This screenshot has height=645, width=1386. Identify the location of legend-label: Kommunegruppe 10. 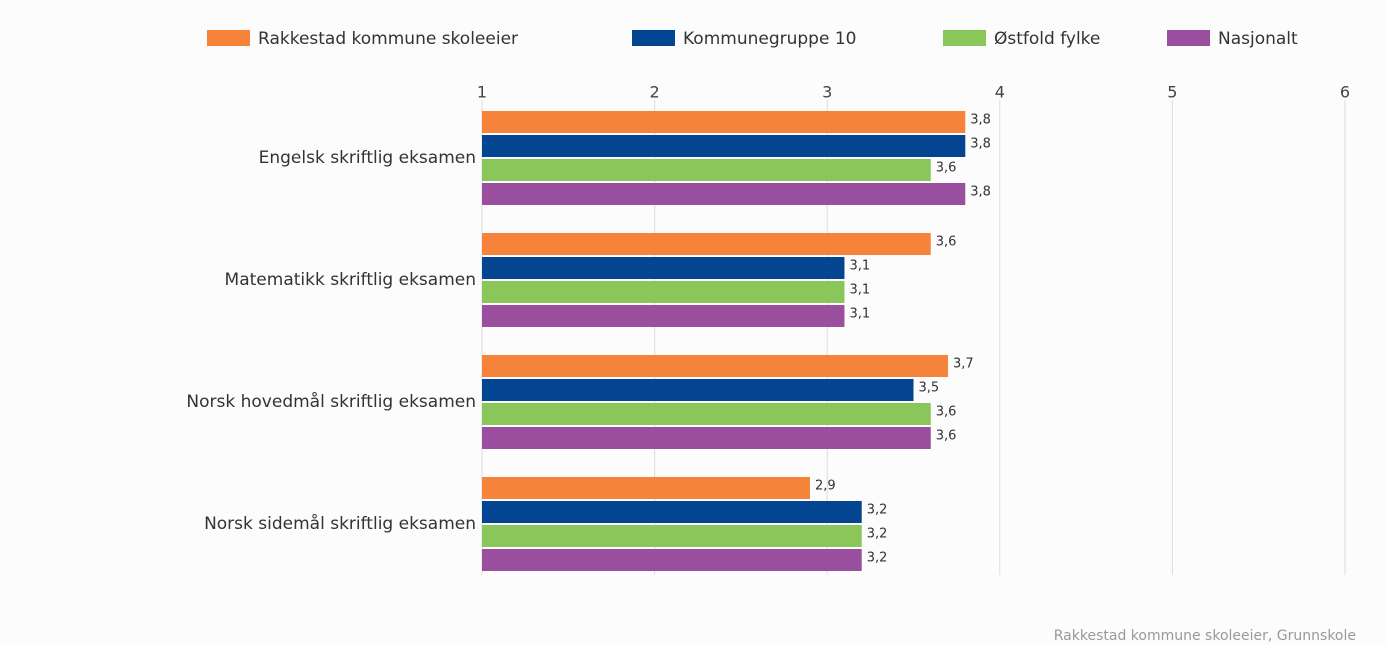
(769, 39).